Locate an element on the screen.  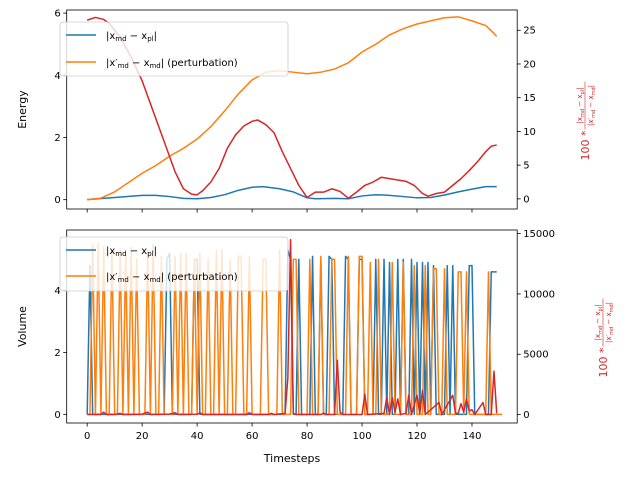
left-tick-label: 6 is located at coordinates (57, 14).